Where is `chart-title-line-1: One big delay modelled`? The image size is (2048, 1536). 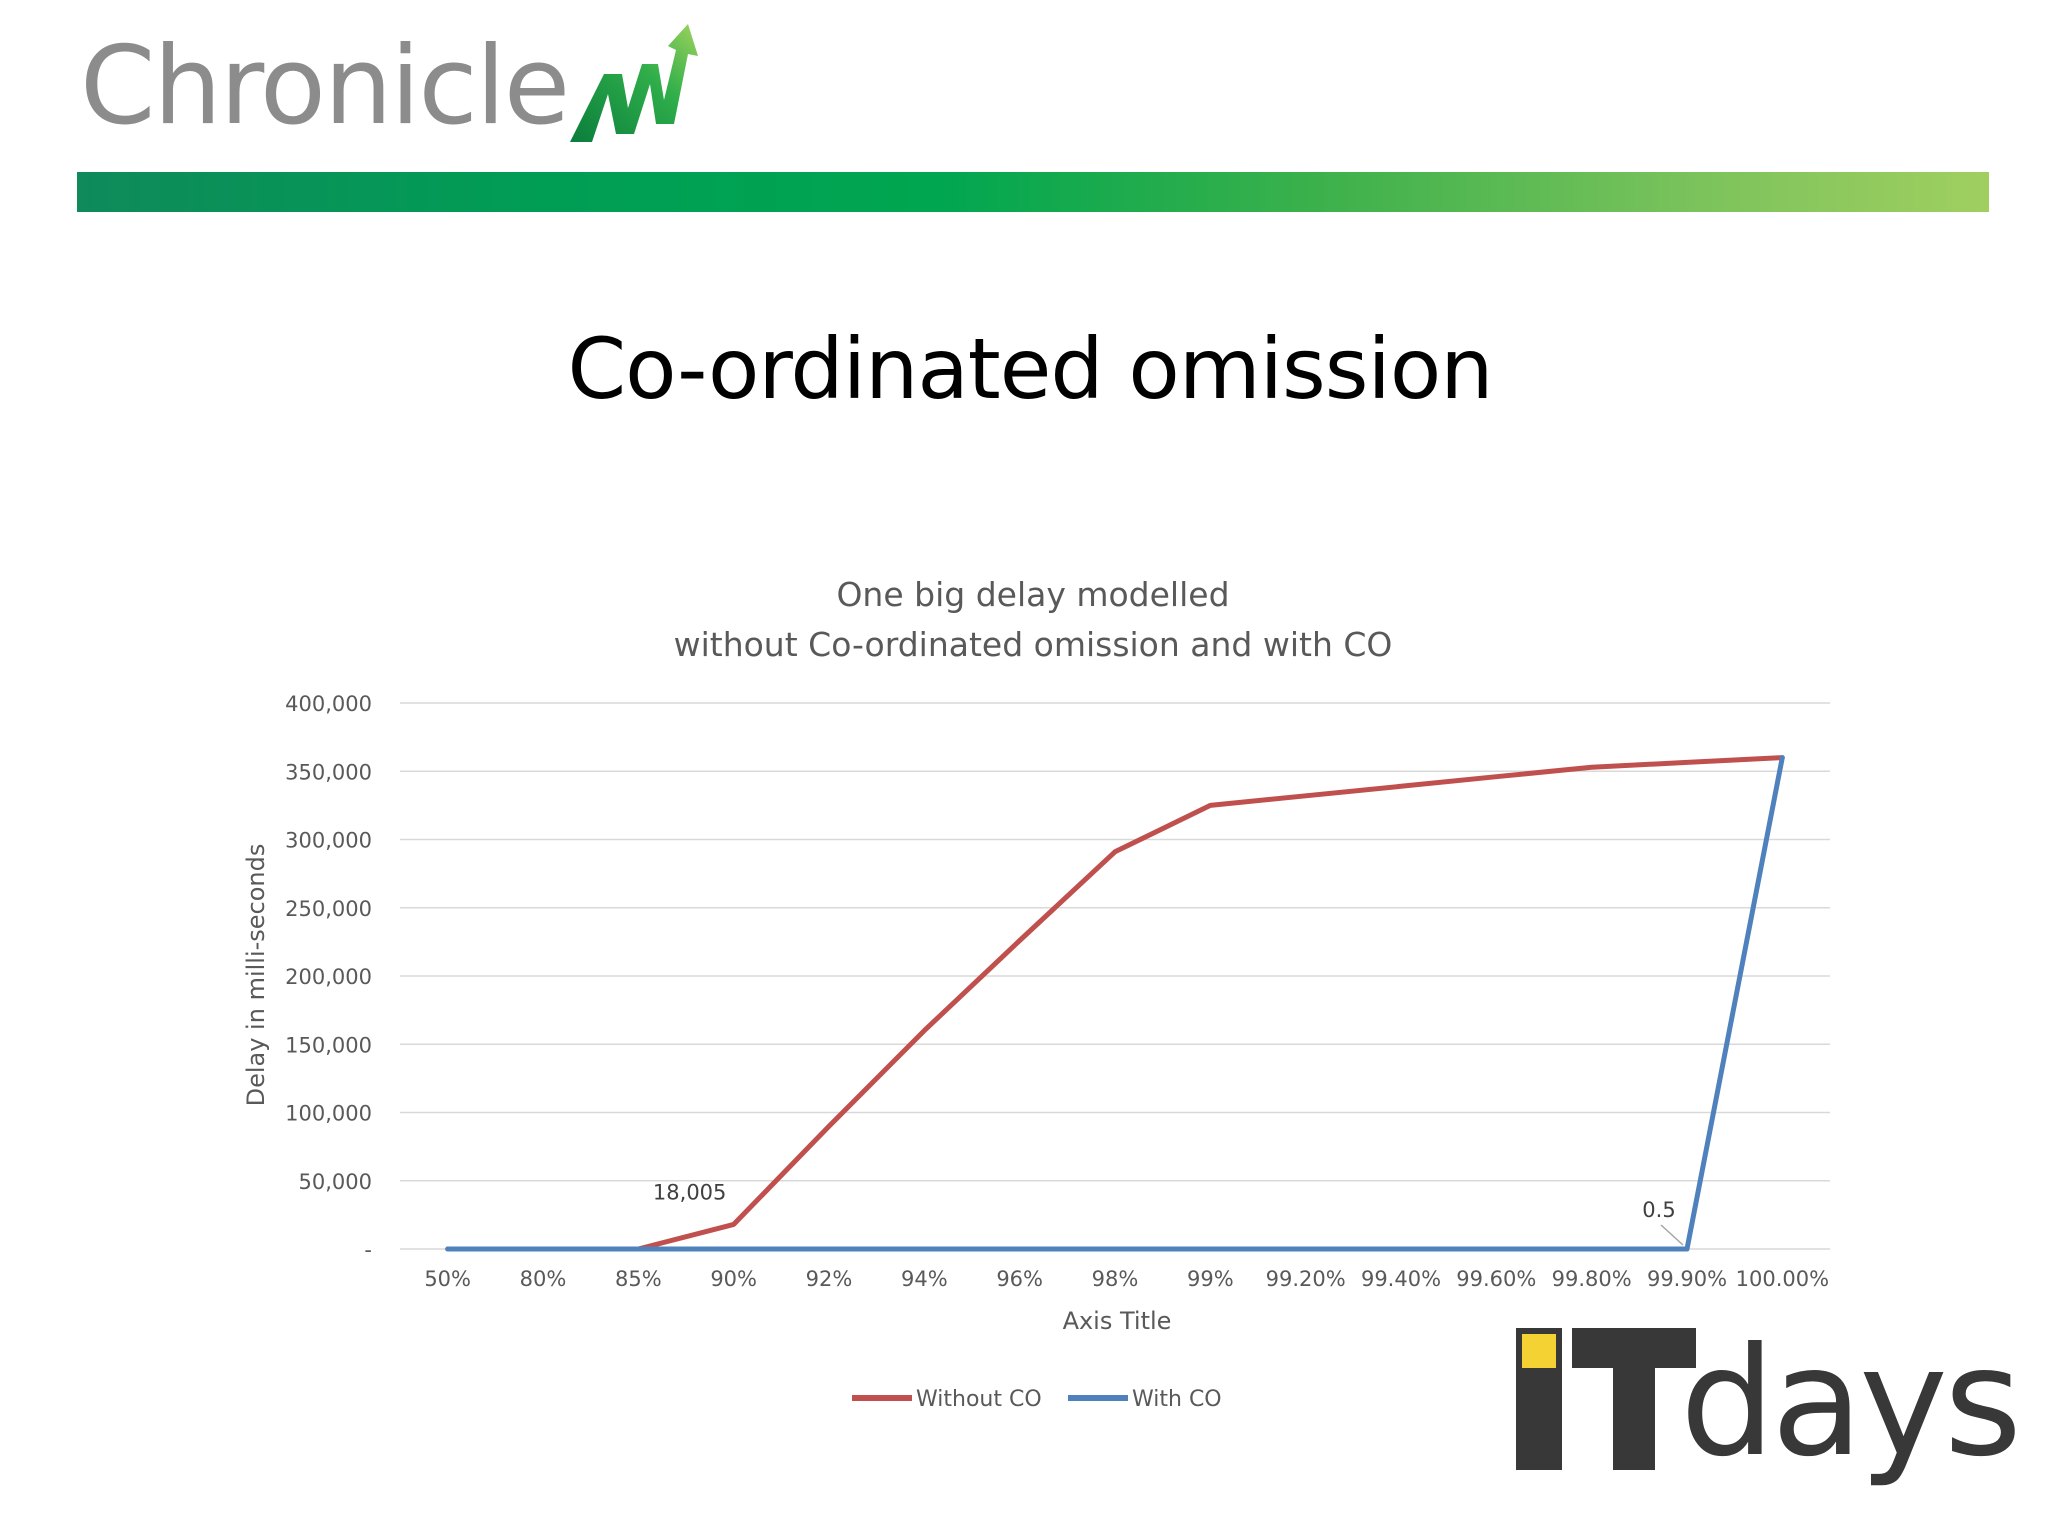
chart-title-line-1: One big delay modelled is located at coordinates (1032, 594).